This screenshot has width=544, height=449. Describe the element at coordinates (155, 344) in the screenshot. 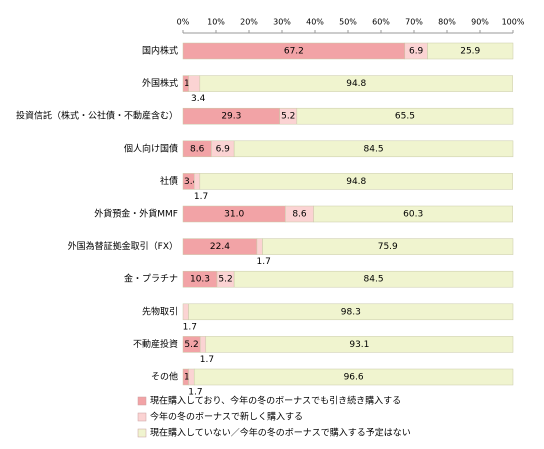

I see `category-label: 不動産投資` at that location.